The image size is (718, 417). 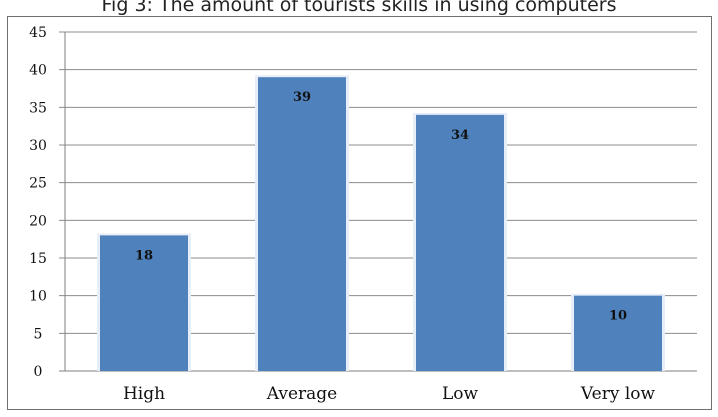 What do you see at coordinates (618, 394) in the screenshot?
I see `x-tick-label: Very low` at bounding box center [618, 394].